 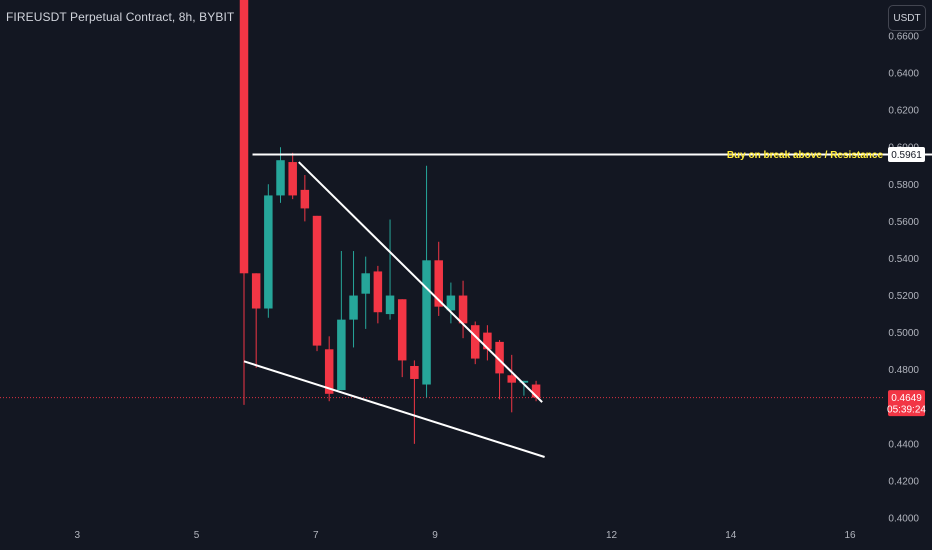 I want to click on support-line-line, so click(x=394, y=409).